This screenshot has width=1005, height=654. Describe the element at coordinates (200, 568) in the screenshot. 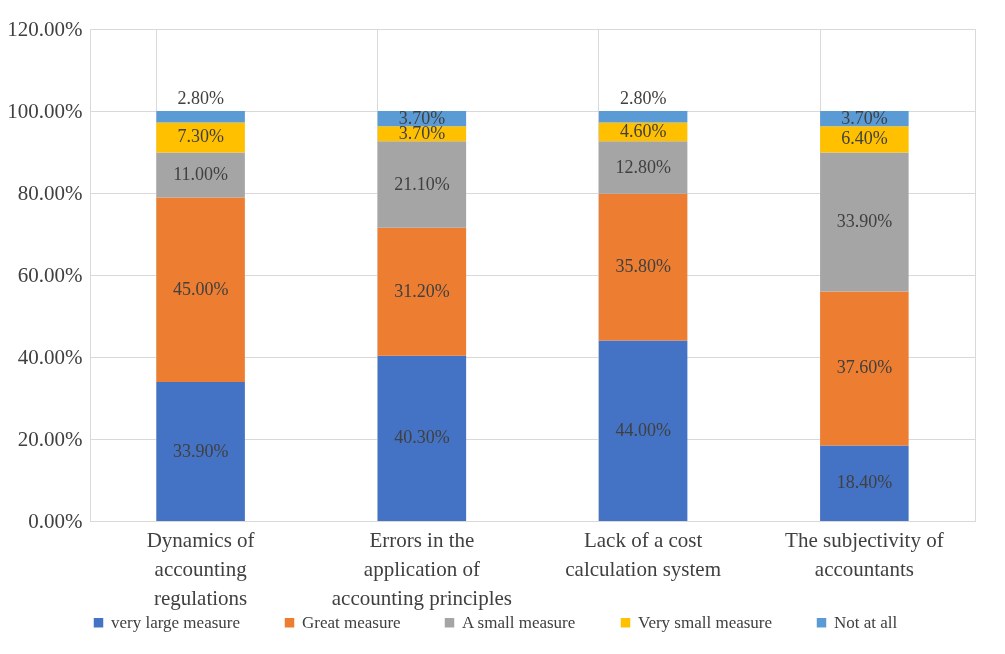

I see `x-tick-label: Dynamics of accounting regulations` at that location.